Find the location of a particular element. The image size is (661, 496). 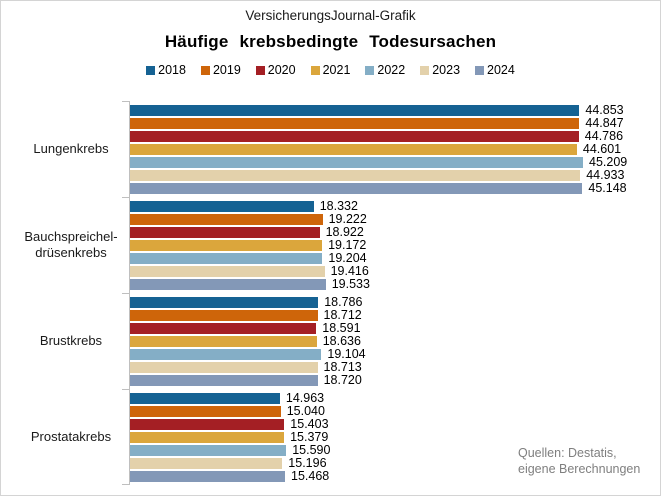

bar-value-label: 18.636 is located at coordinates (341, 341).